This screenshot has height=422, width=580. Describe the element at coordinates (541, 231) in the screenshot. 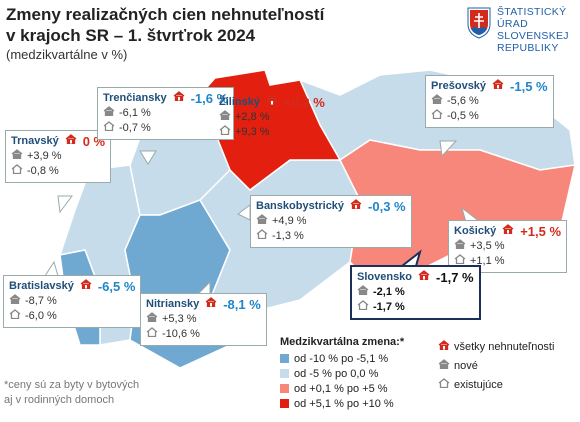

I see `value: +1,5 %` at that location.